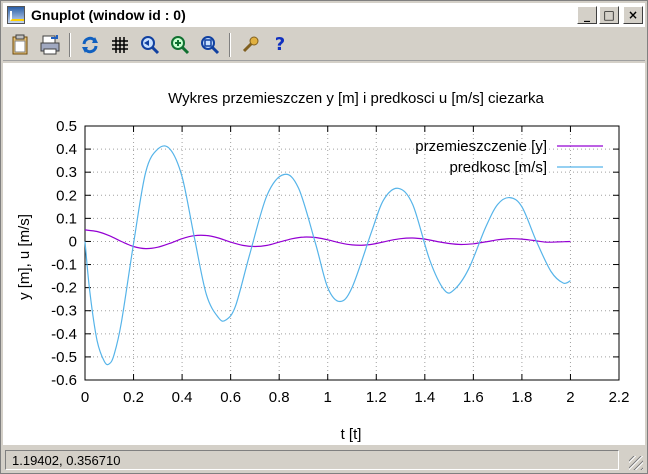  I want to click on maximize-button: □, so click(609, 15).